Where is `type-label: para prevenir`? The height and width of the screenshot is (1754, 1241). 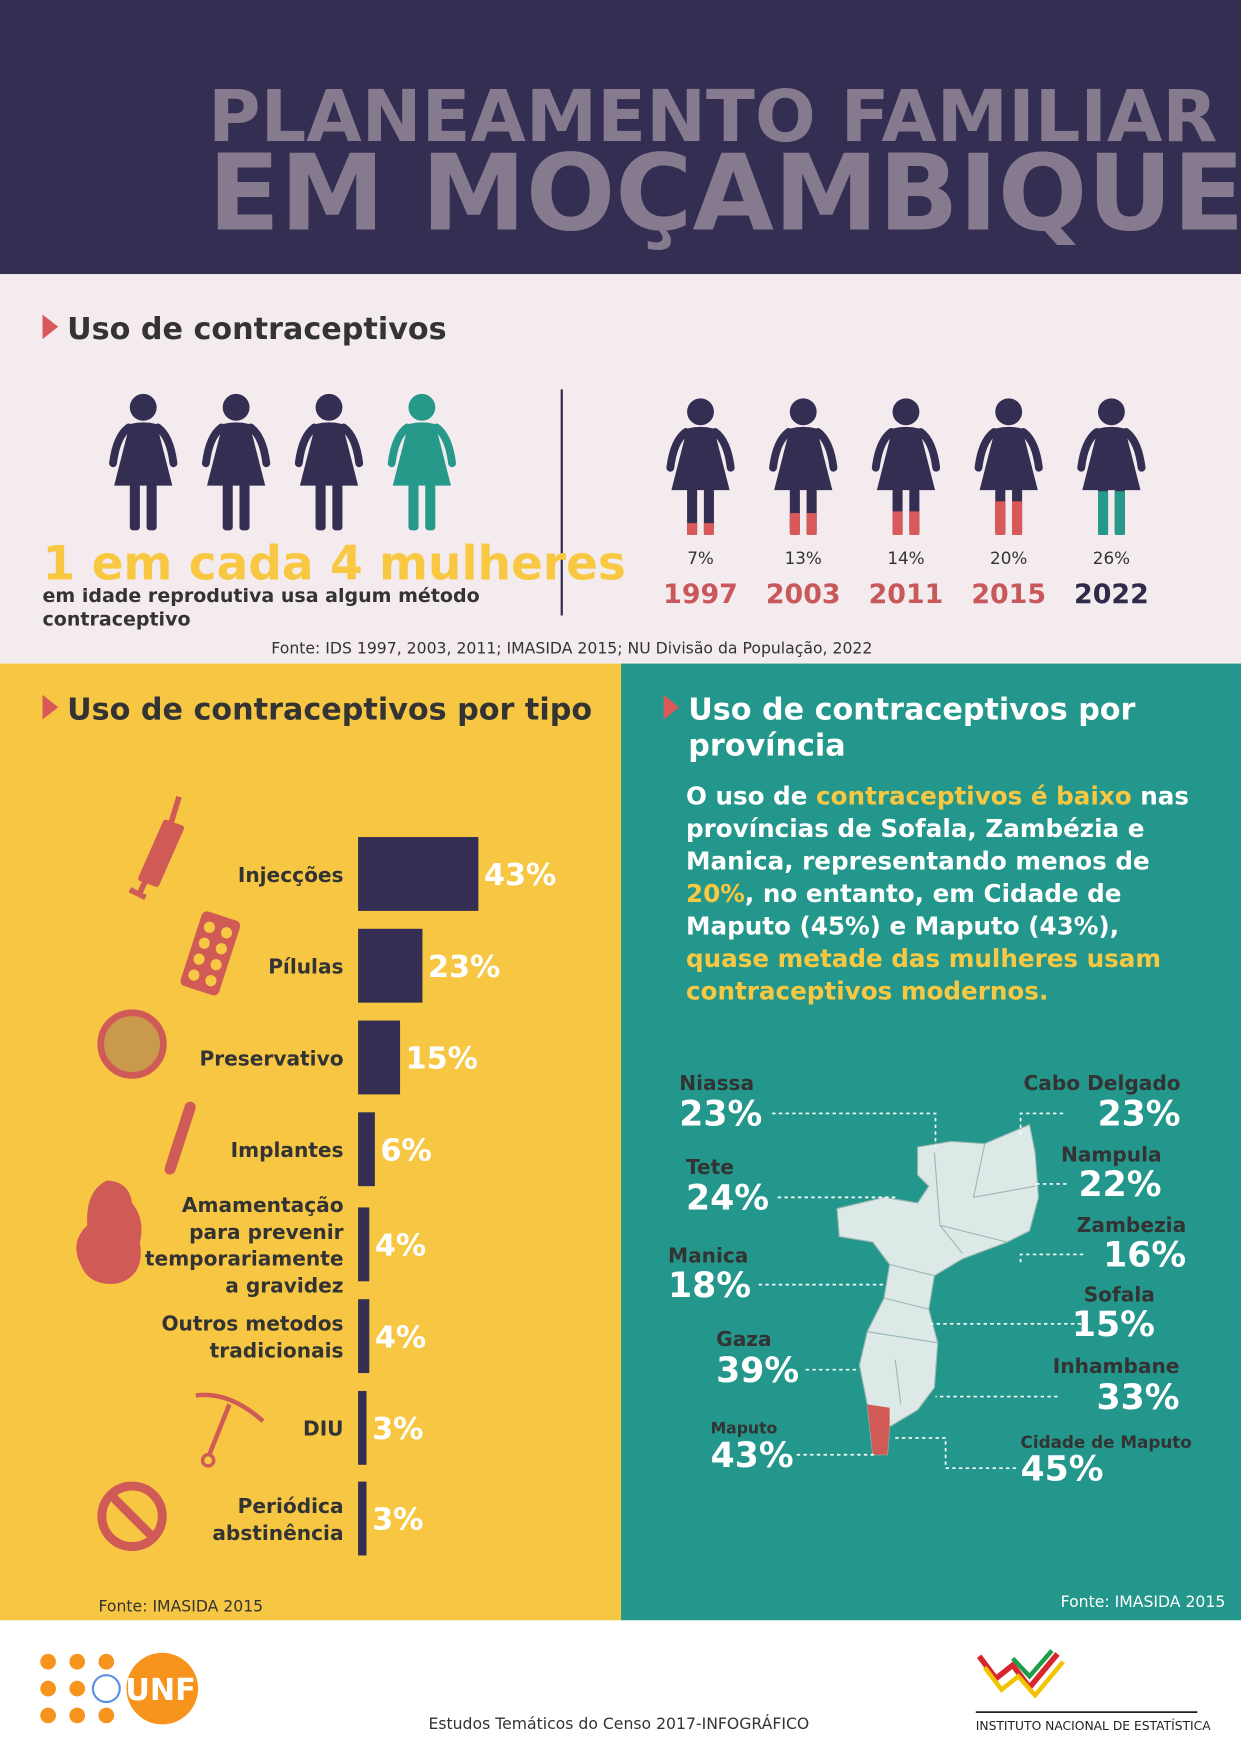 type-label: para prevenir is located at coordinates (266, 1232).